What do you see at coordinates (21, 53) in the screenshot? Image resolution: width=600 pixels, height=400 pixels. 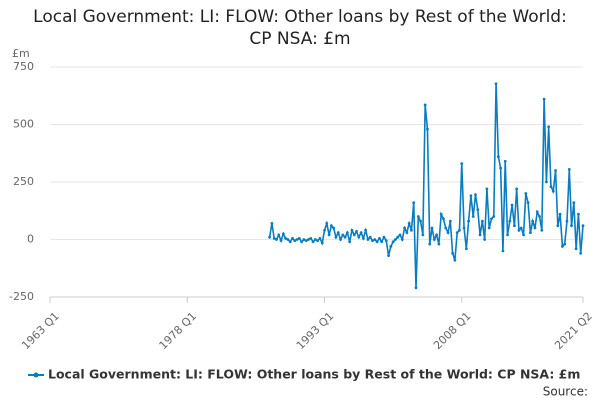 I see `y-axis-unit: £m` at bounding box center [21, 53].